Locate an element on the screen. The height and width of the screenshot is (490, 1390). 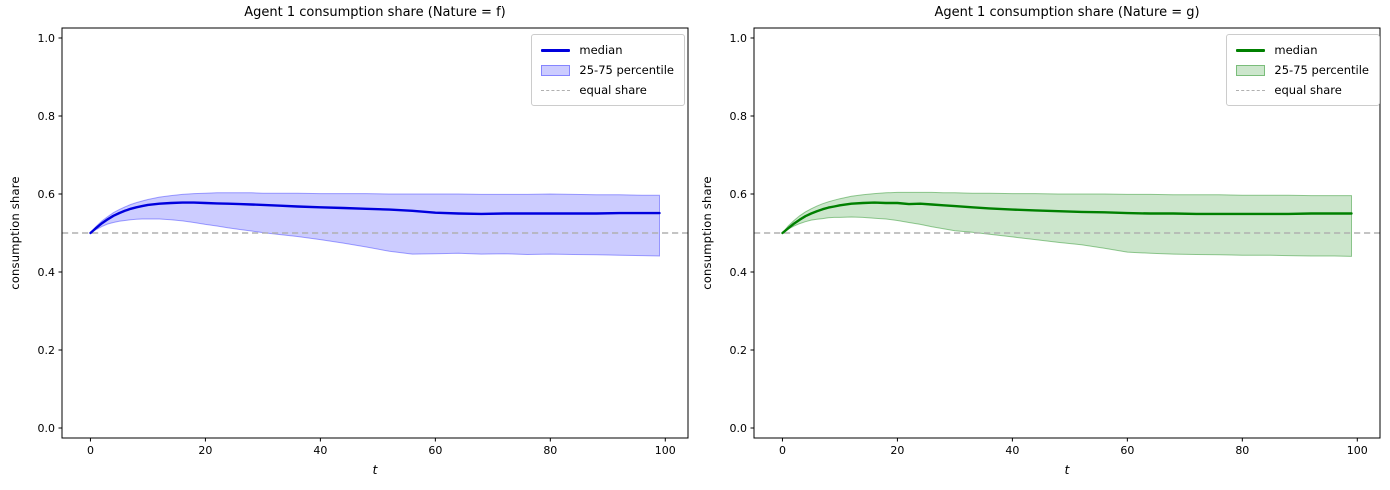
chart-title: Agent 1 consumption share (Nature = f) is located at coordinates (375, 12).